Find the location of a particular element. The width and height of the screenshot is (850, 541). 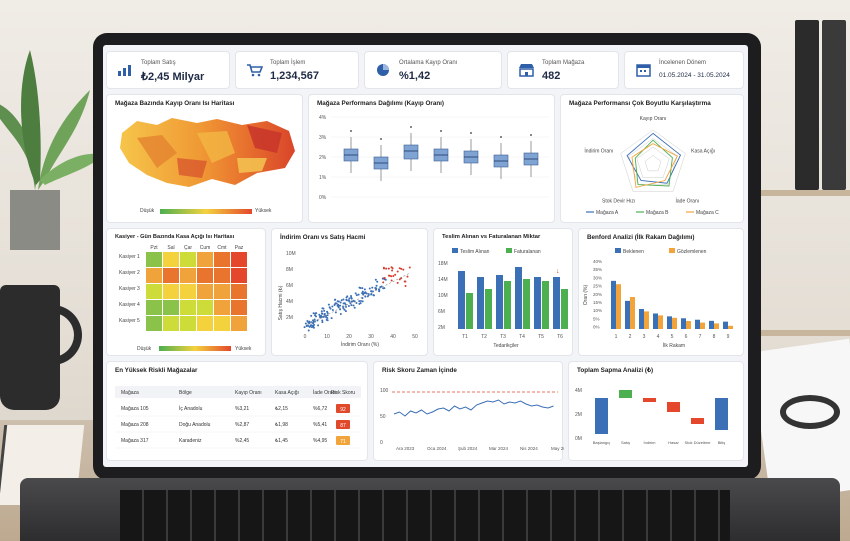

kpi-card-period: İncelenen Dönem 01.05.2024 - 31.05.2024 is located at coordinates (684, 70).